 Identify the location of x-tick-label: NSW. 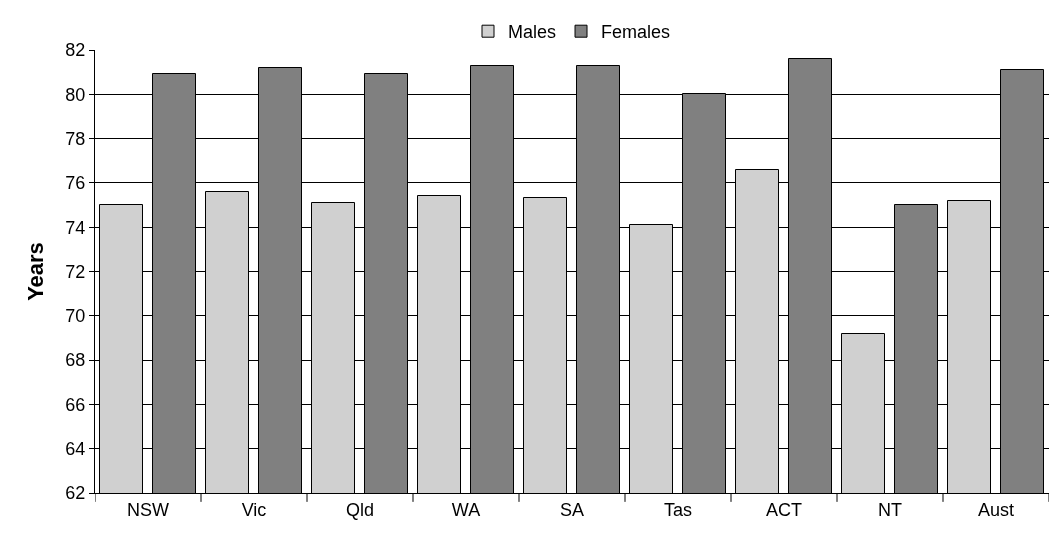
(148, 509).